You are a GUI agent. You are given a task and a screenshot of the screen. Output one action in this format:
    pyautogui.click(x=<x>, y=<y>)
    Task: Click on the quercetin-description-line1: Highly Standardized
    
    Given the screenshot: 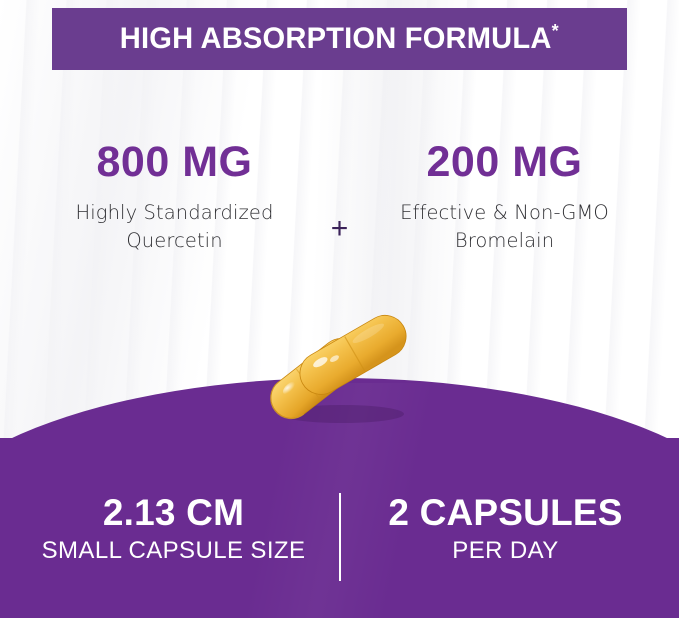 What is the action you would take?
    pyautogui.click(x=174, y=213)
    